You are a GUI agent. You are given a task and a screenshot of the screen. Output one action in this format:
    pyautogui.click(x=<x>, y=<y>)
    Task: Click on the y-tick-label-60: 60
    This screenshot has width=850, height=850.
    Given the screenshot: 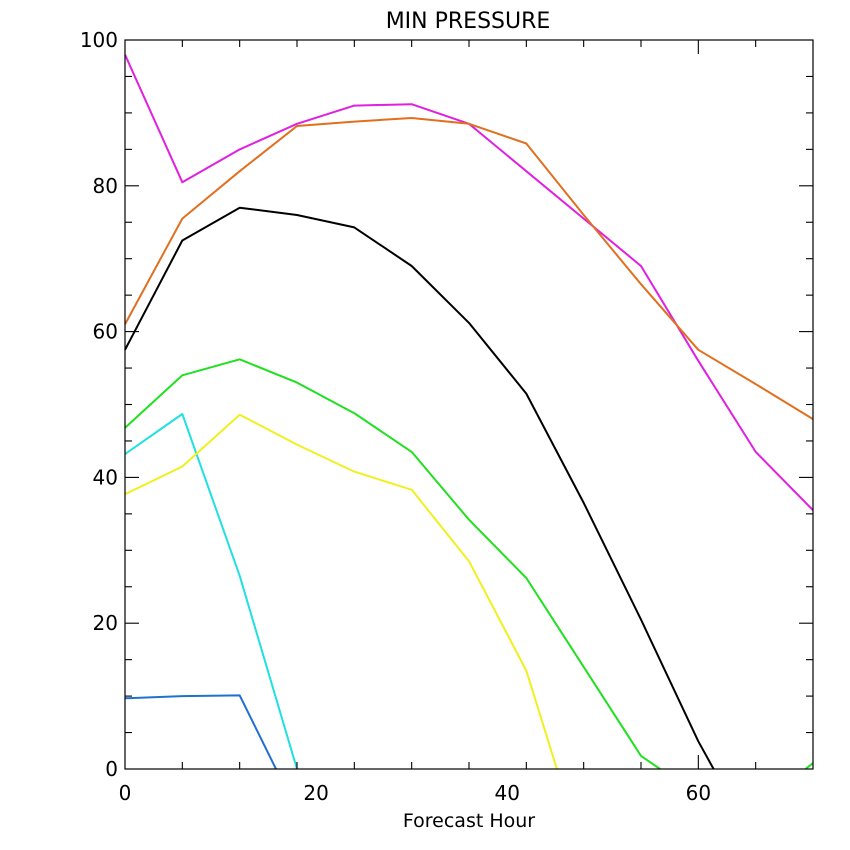 What is the action you would take?
    pyautogui.click(x=105, y=332)
    